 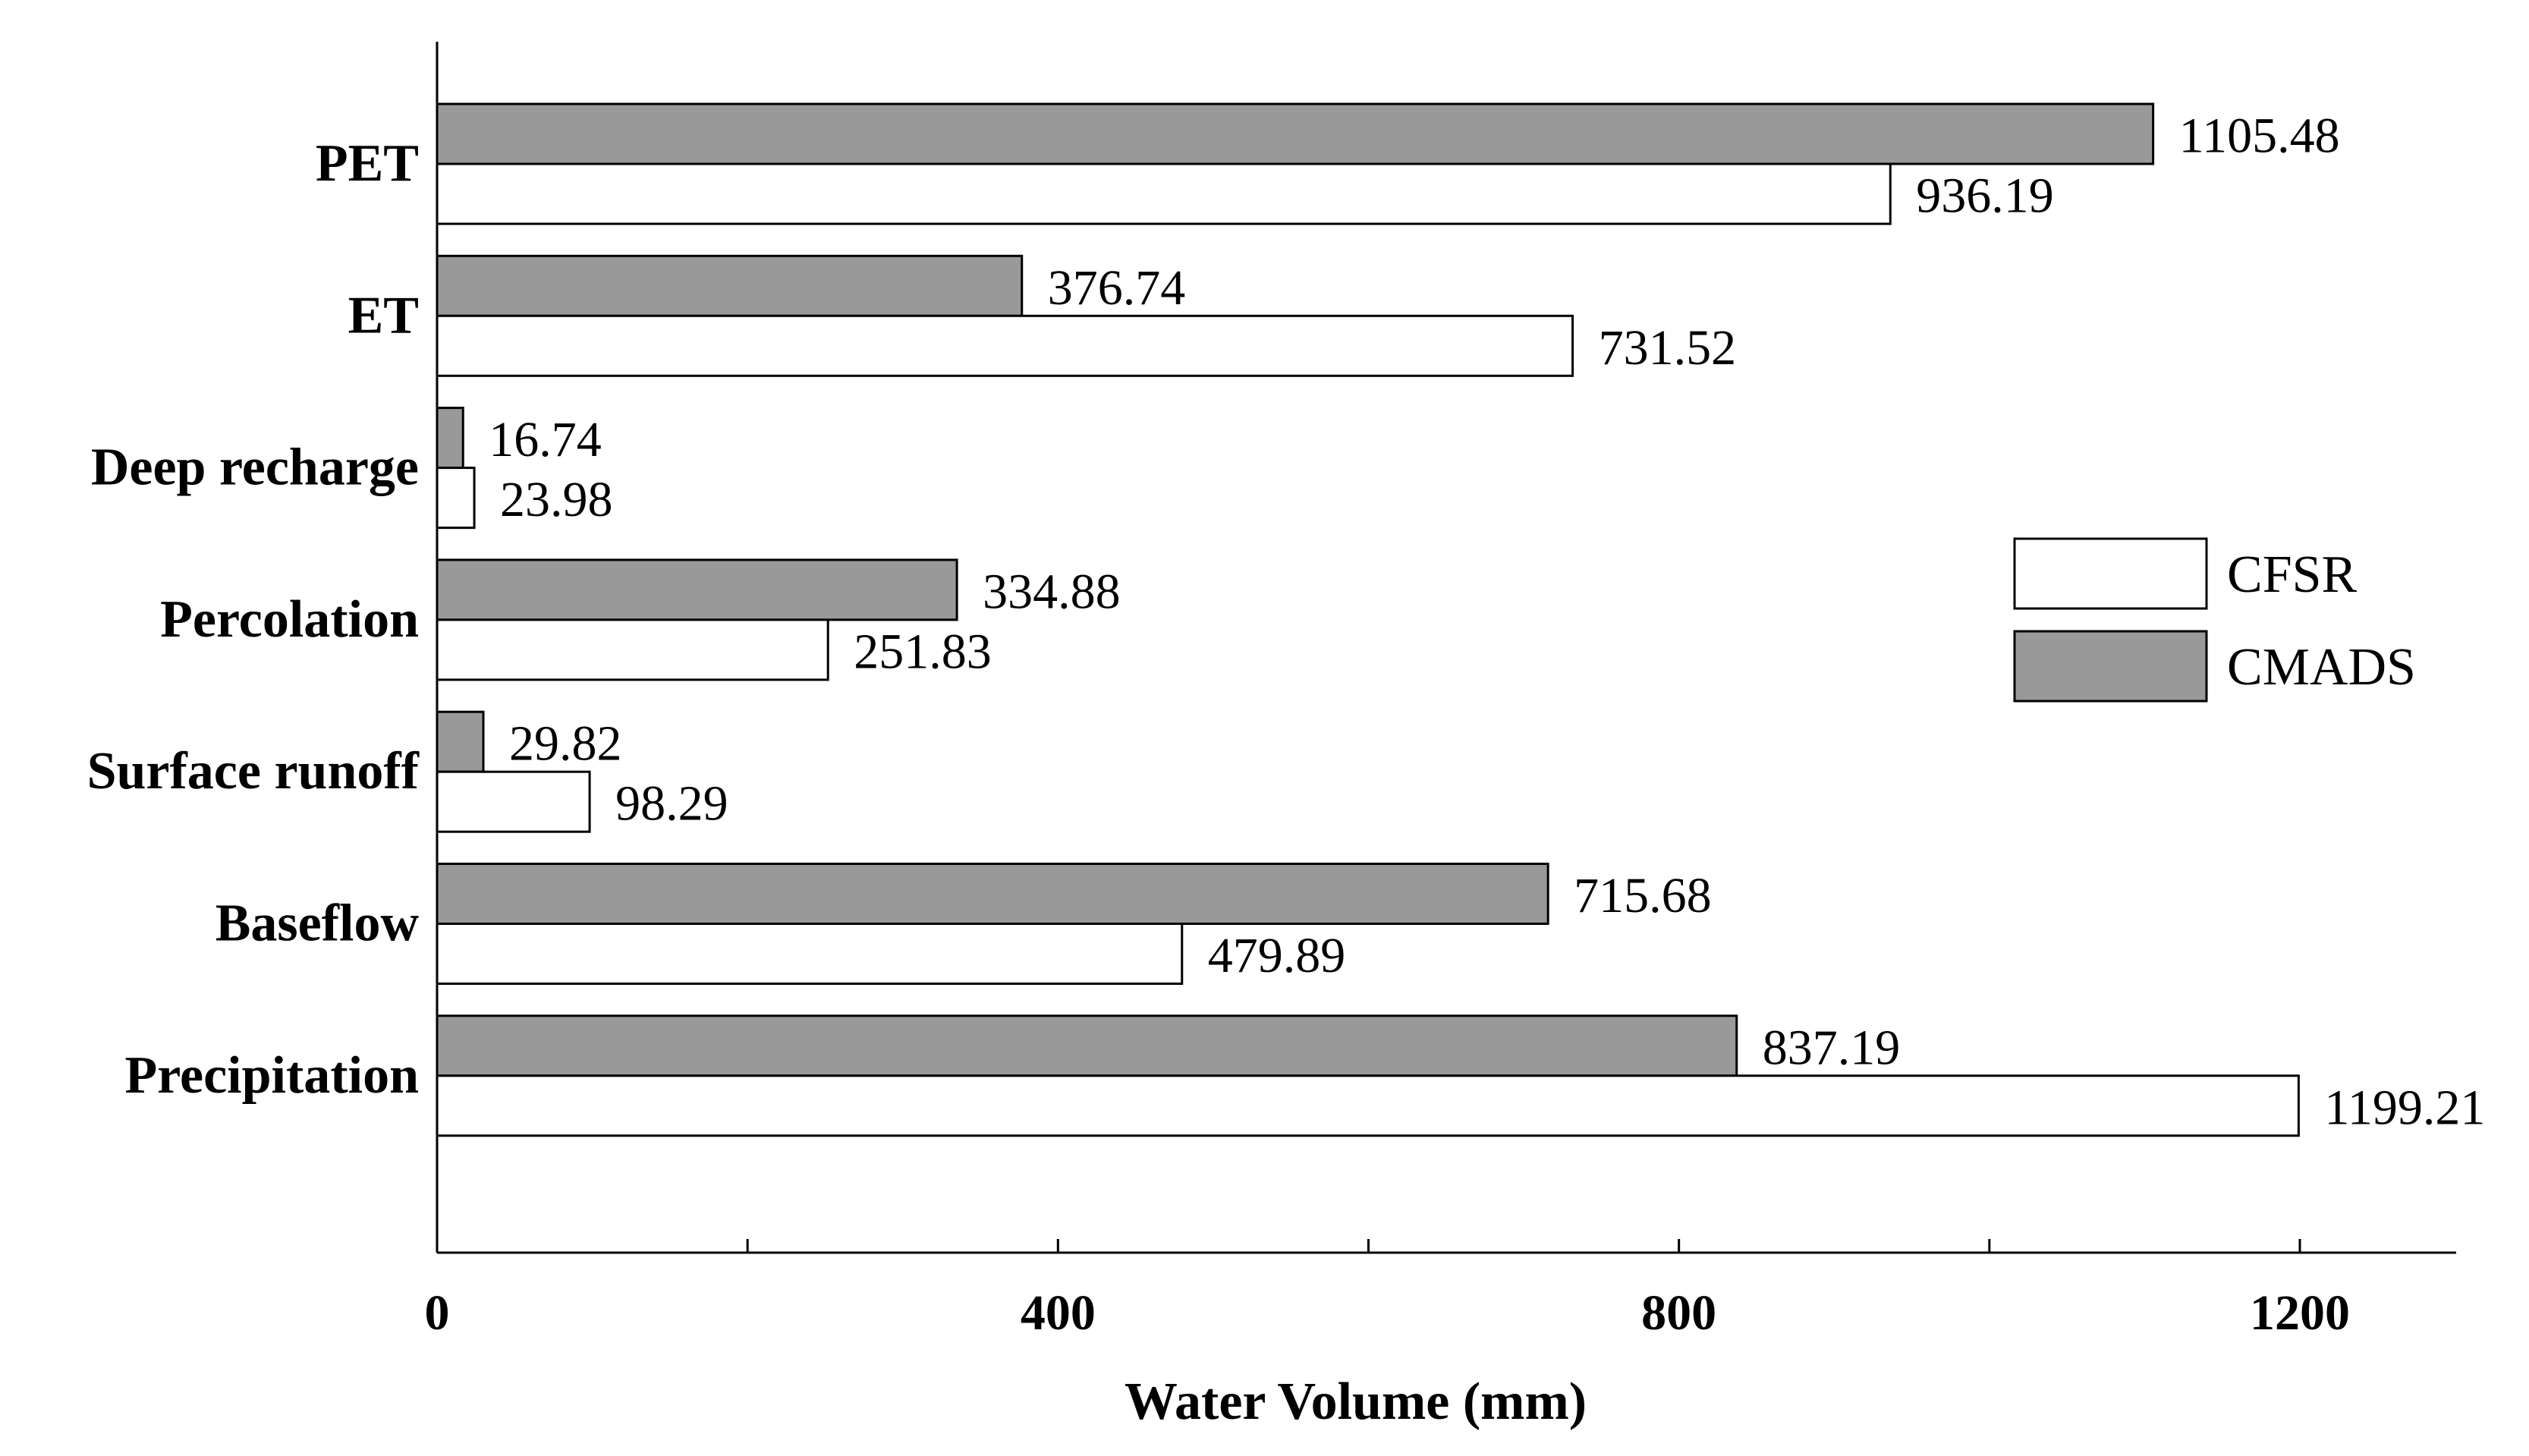 What do you see at coordinates (546, 439) in the screenshot?
I see `value-label-cmads: 16.74` at bounding box center [546, 439].